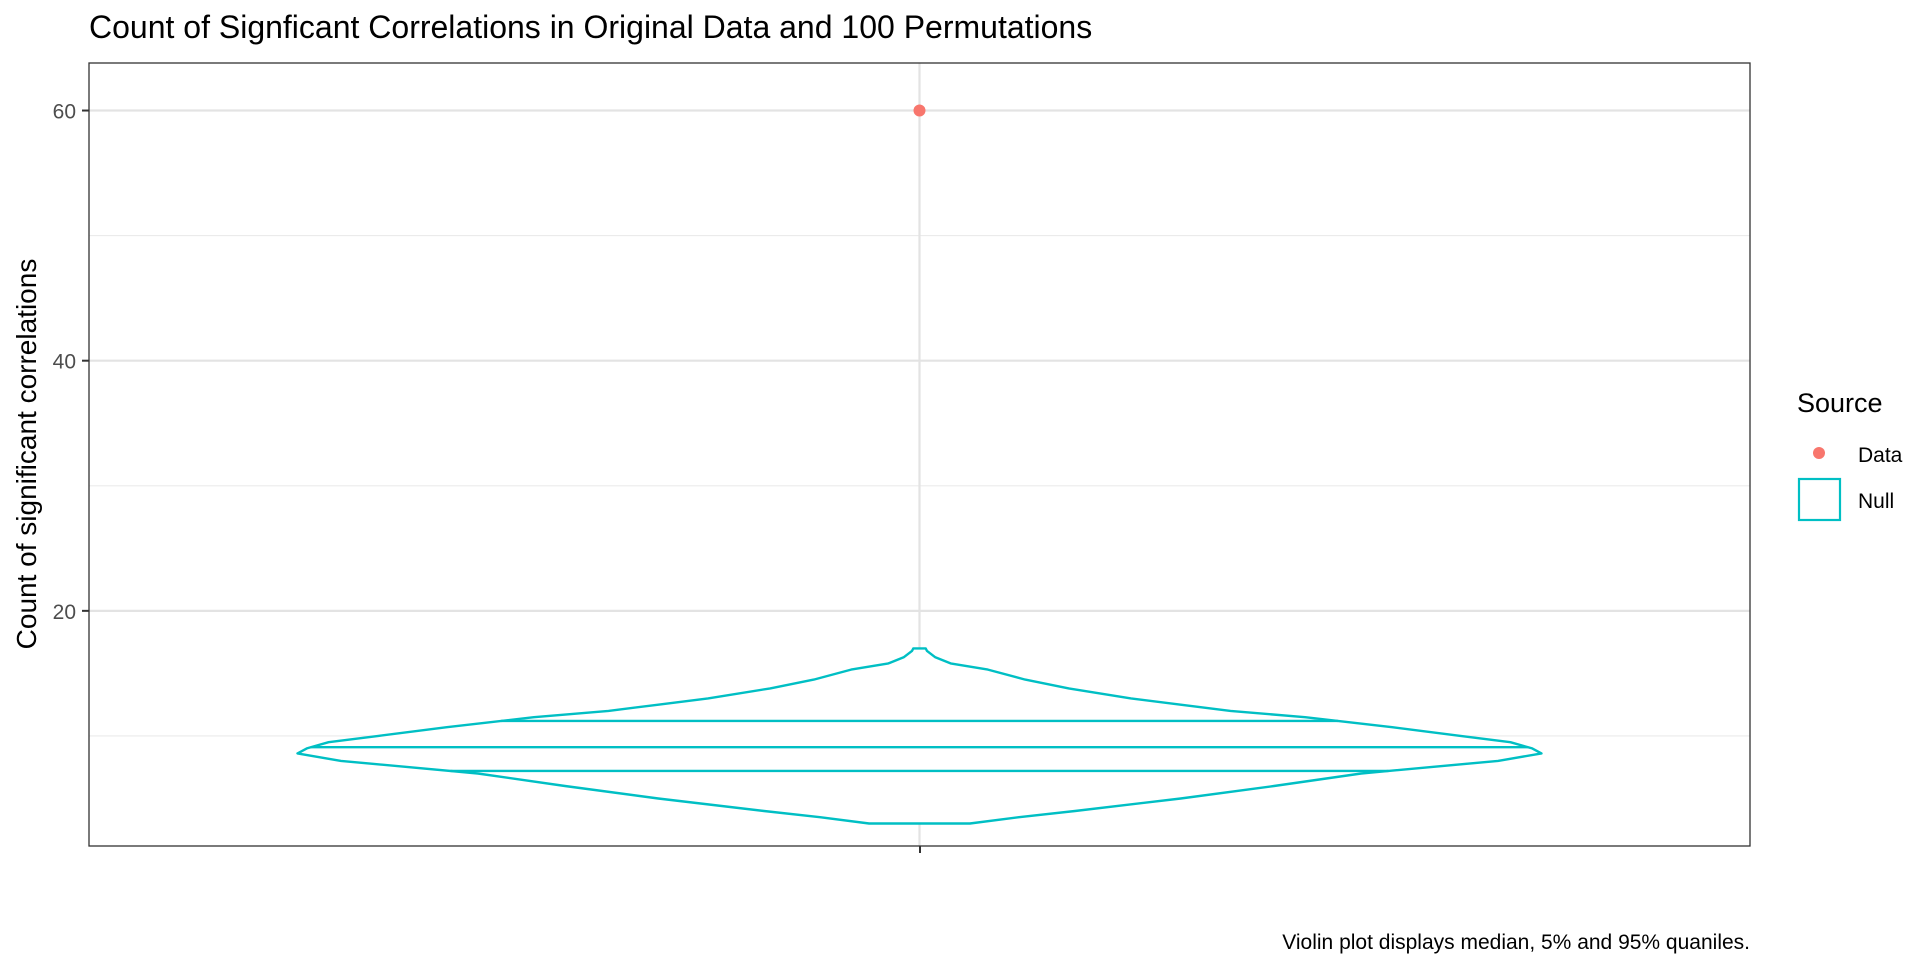 The image size is (1920, 960). What do you see at coordinates (64, 112) in the screenshot?
I see `y-tick-label: 60` at bounding box center [64, 112].